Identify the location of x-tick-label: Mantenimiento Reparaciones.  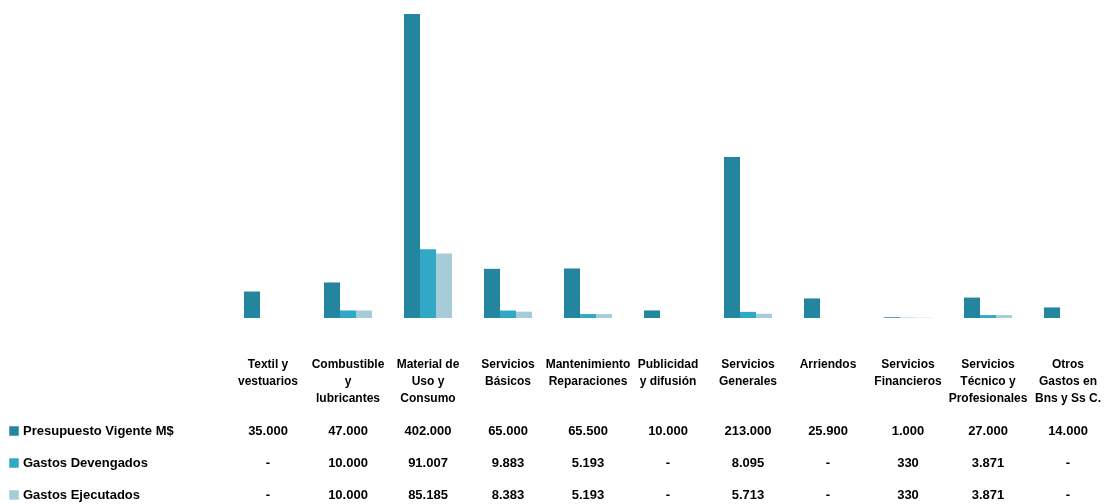
(588, 372).